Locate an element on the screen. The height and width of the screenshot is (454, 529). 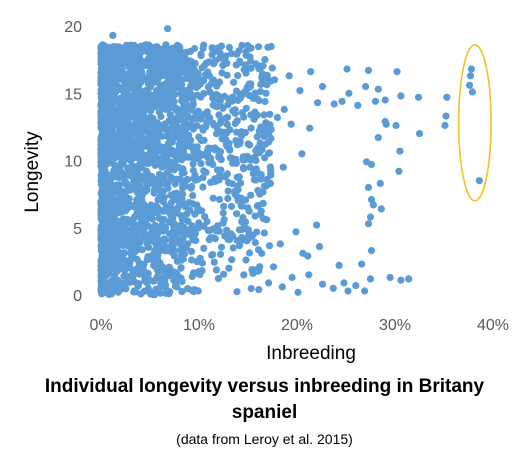
x-axis-ticks: 0% 10% 20% 30% 40% is located at coordinates (299, 325).